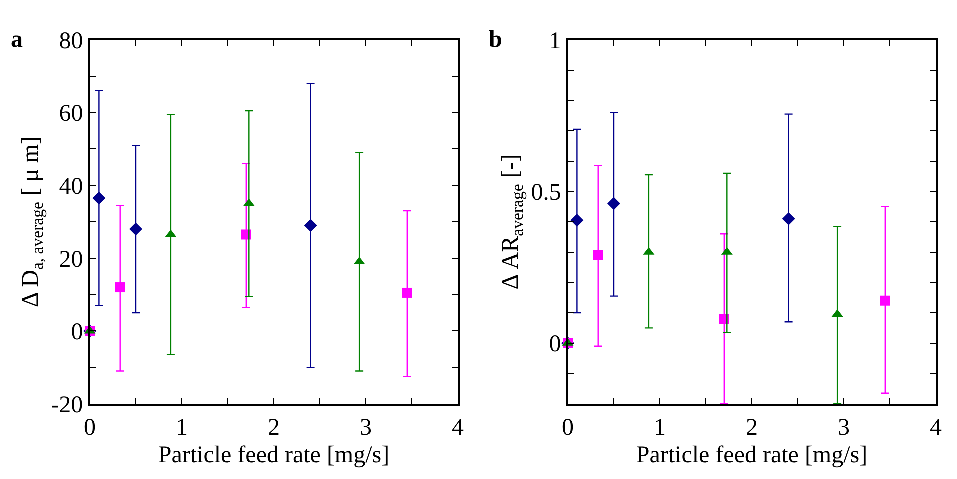 Image resolution: width=957 pixels, height=479 pixels. What do you see at coordinates (495, 40) in the screenshot?
I see `text: b` at bounding box center [495, 40].